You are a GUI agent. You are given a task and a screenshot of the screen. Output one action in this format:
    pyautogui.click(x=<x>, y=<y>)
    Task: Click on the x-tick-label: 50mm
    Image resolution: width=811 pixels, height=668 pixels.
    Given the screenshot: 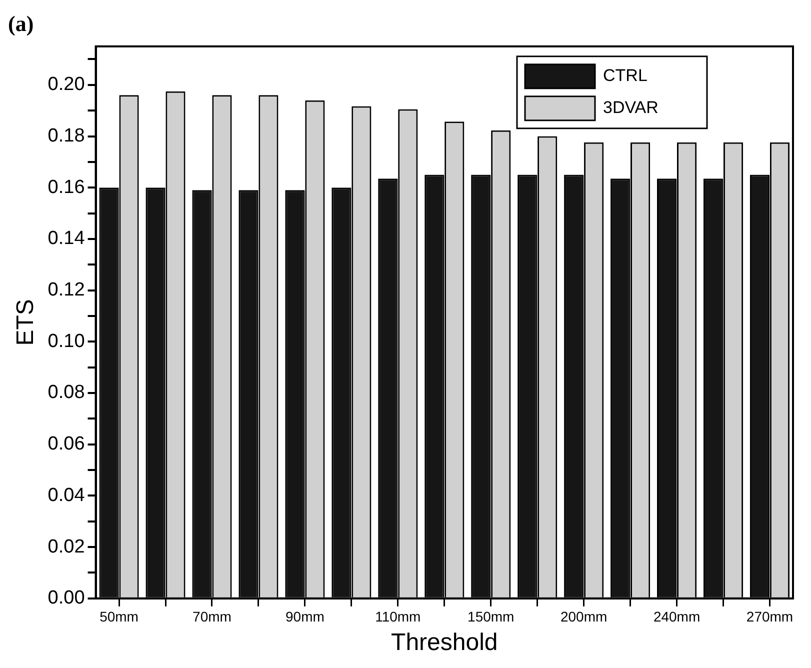 What is the action you would take?
    pyautogui.click(x=119, y=616)
    